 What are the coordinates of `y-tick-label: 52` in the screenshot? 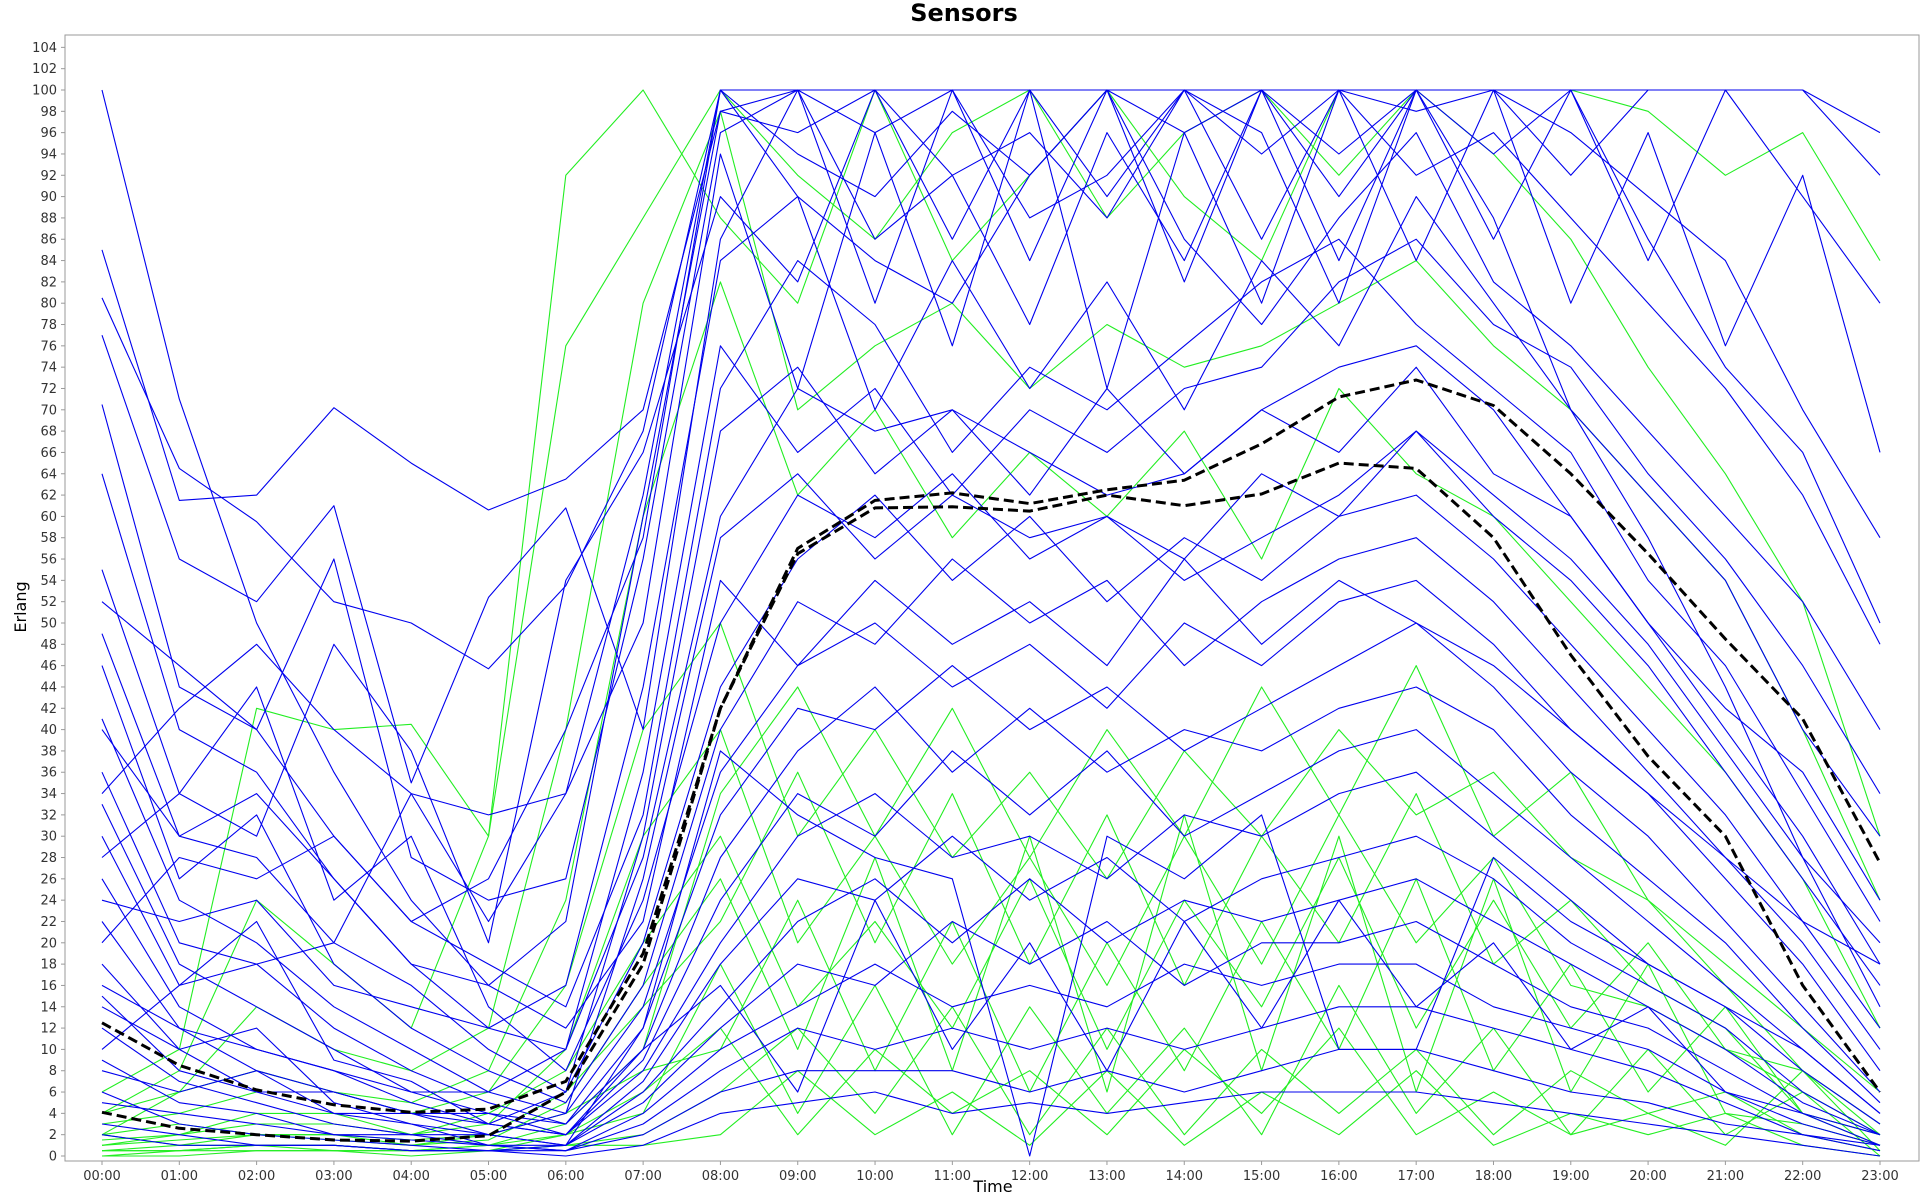 It's located at (48, 602).